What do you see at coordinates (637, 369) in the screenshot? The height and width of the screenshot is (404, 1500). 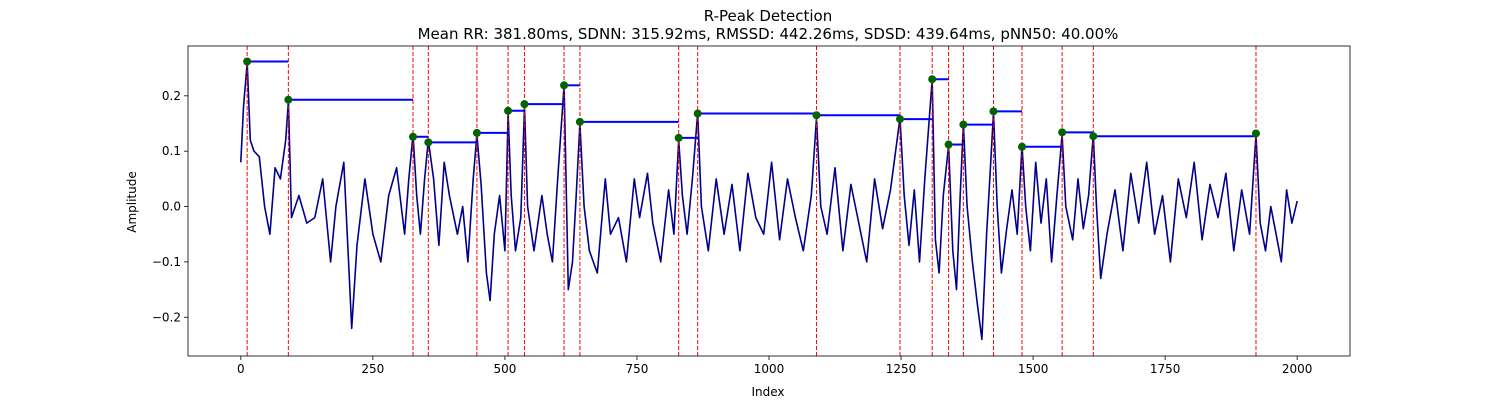 I see `x-tick-label-3: 750` at bounding box center [637, 369].